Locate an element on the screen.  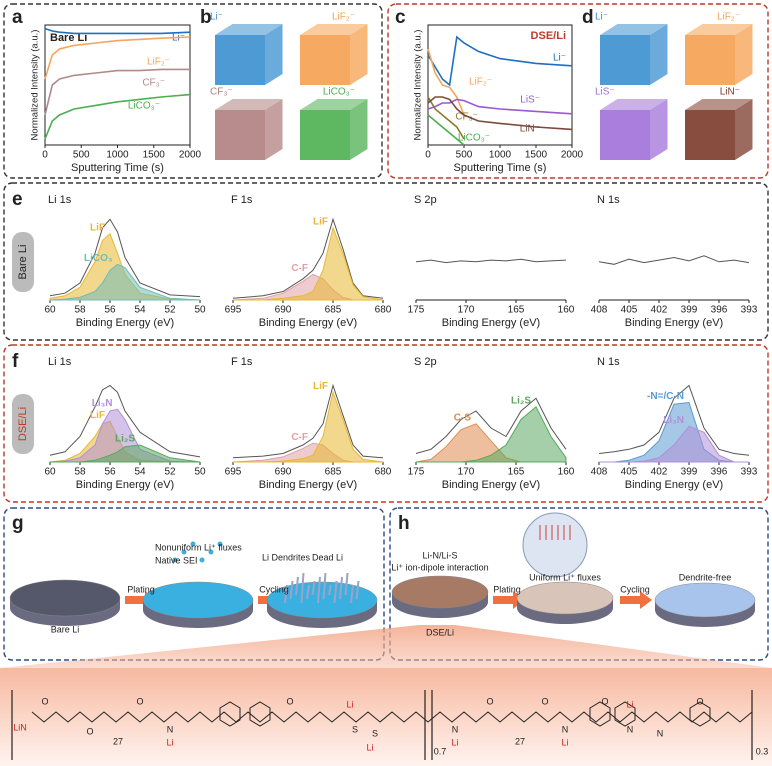
peak-label: Li₃N is located at coordinates (673, 420).